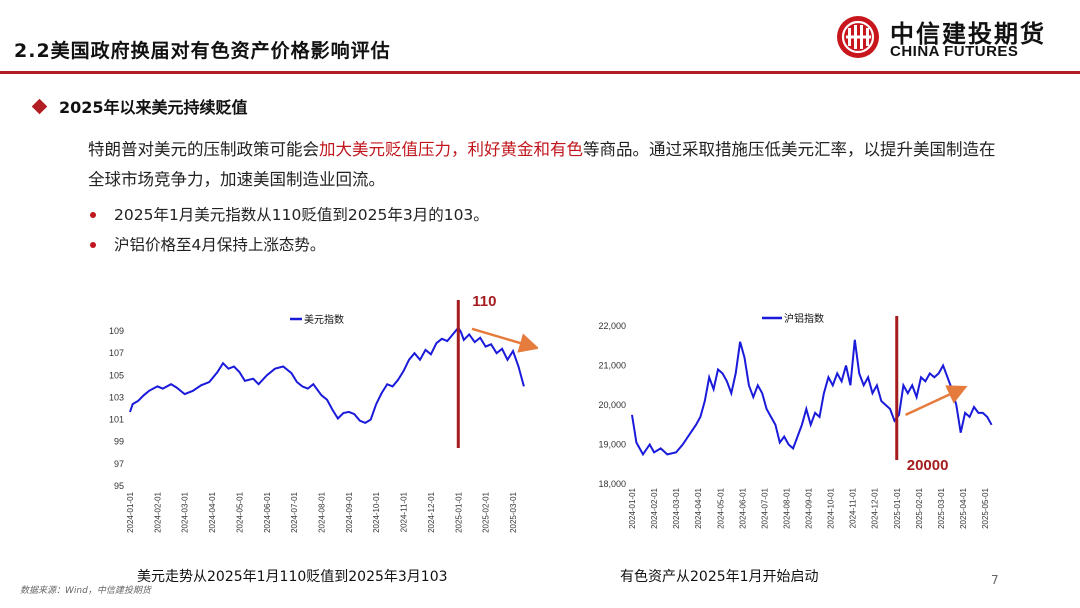  What do you see at coordinates (301, 215) in the screenshot?
I see `bullet-text: 2025年1月美元指数从110贬值到2025年3月的103。` at bounding box center [301, 215].